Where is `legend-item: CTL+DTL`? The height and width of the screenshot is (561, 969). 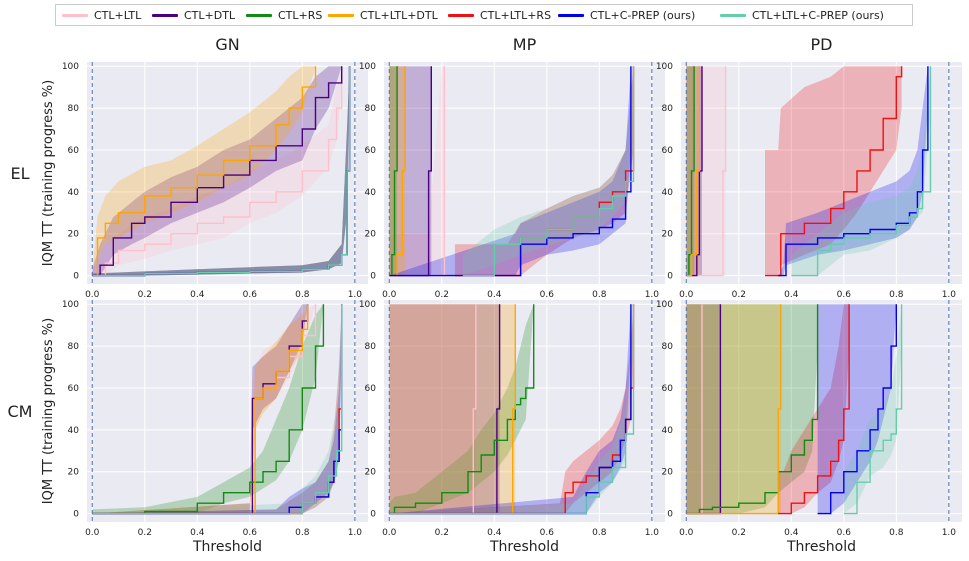 legend-item: CTL+DTL is located at coordinates (193, 15).